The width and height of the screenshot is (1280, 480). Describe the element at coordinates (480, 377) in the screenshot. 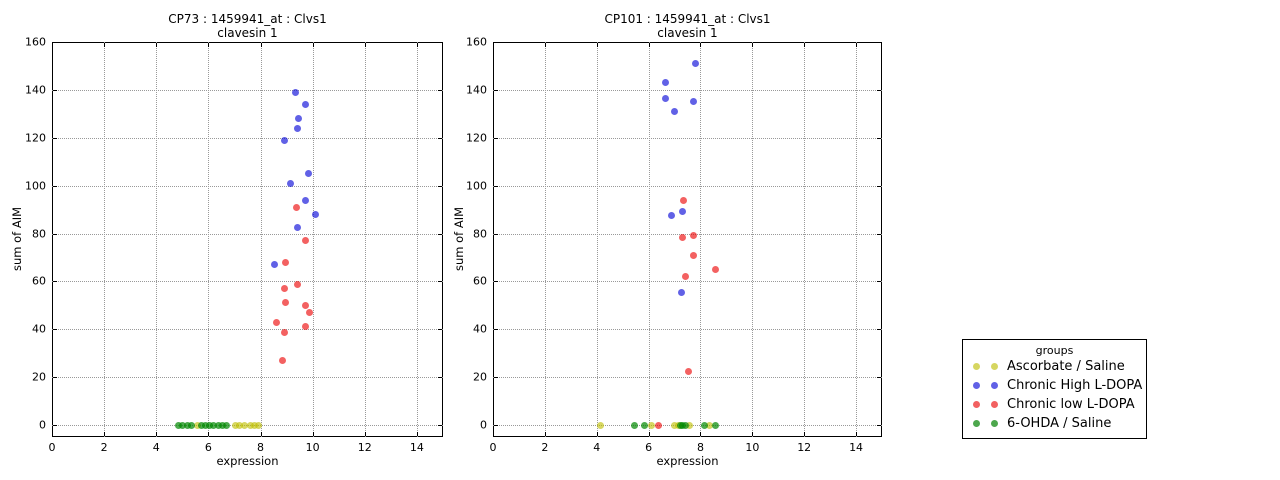

I see `y-tick-label: 20` at that location.